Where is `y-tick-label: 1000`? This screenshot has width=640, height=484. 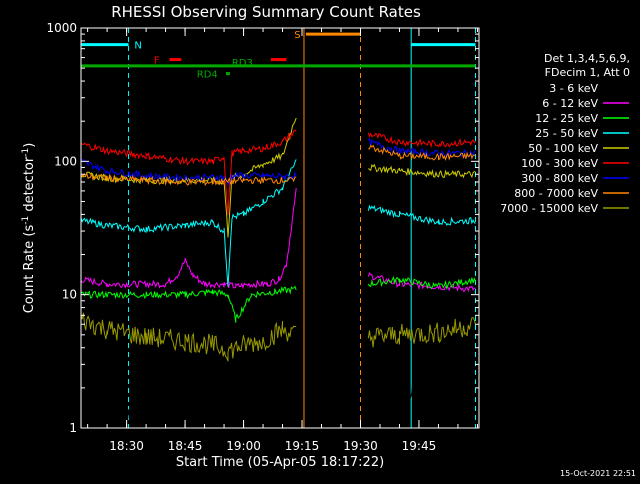
y-tick-label: 1000 is located at coordinates (61, 28).